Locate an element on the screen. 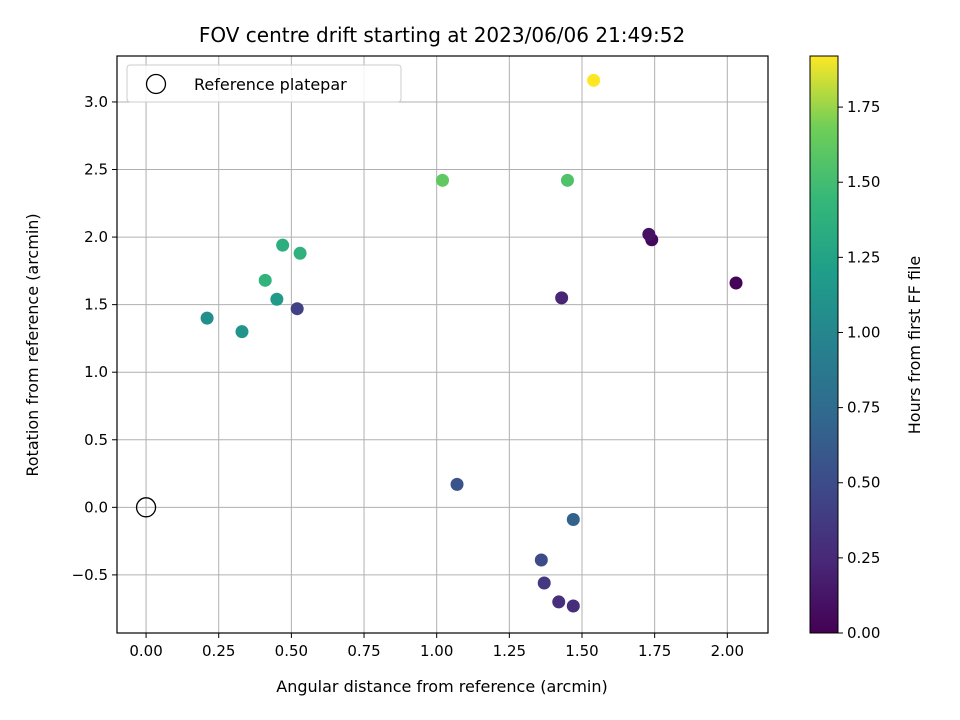 Image resolution: width=960 pixels, height=720 pixels. colorbar-ticks: 0.00 0.25 0.50 0.75 1.00 1.25 1.50 1.75 is located at coordinates (859, 370).